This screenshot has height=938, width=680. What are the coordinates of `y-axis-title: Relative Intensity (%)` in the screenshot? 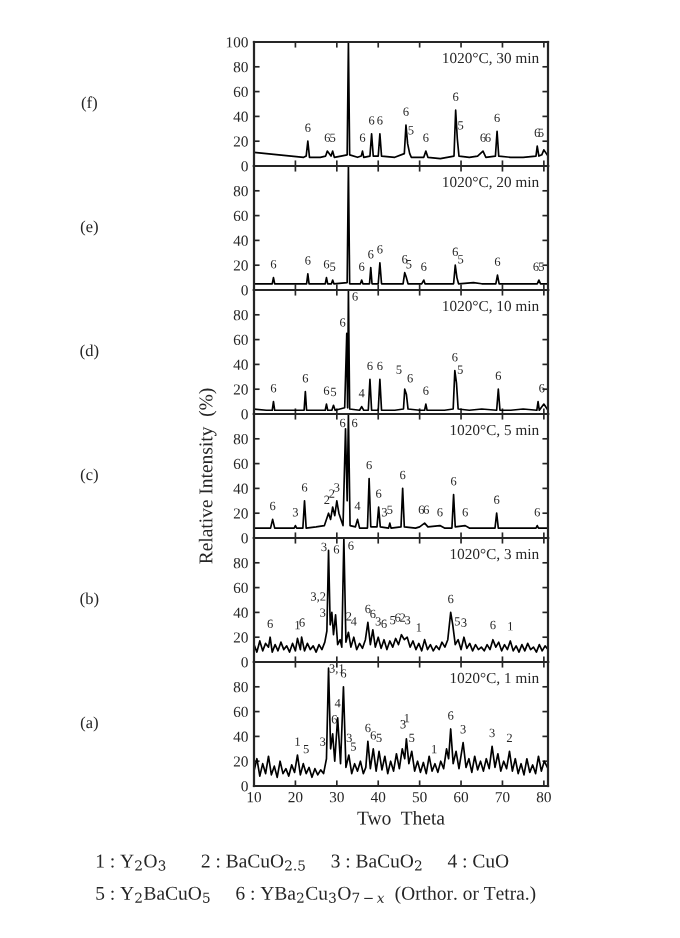 It's located at (207, 476).